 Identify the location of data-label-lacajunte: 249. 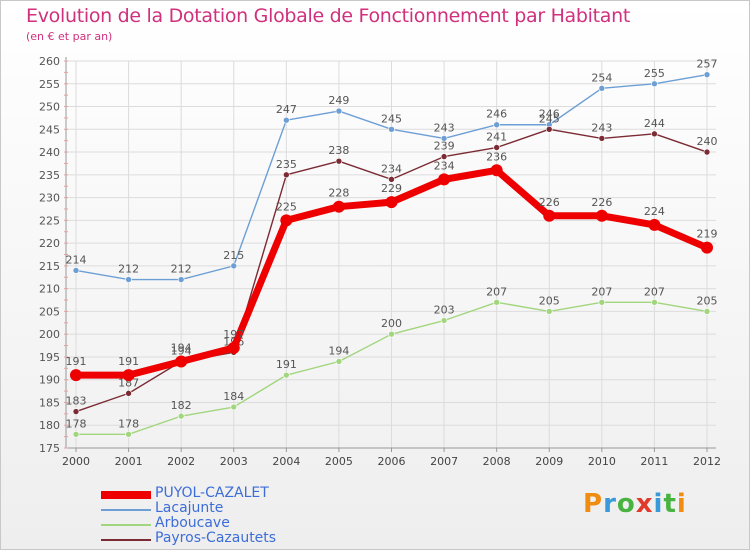
(338, 100).